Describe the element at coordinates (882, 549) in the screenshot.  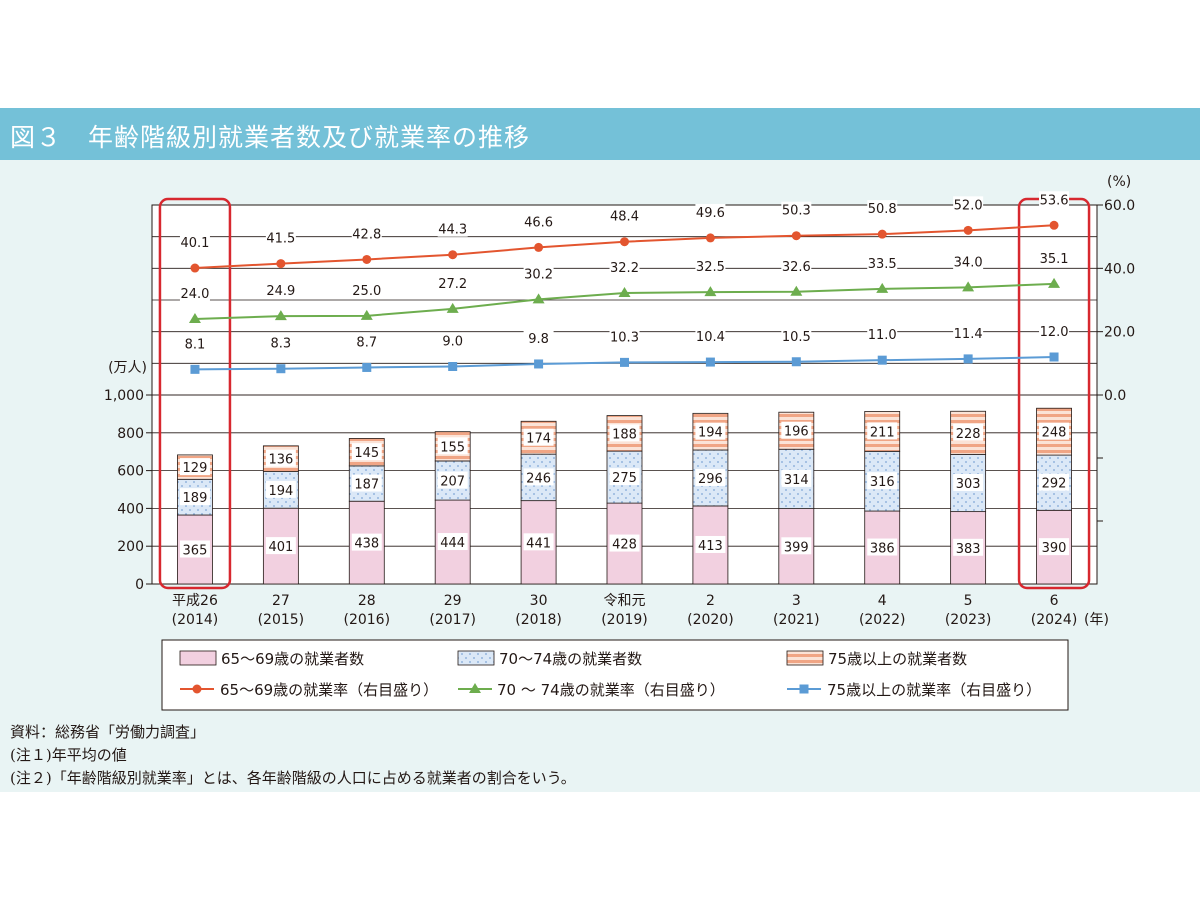
I see `bar-data-label: 386` at that location.